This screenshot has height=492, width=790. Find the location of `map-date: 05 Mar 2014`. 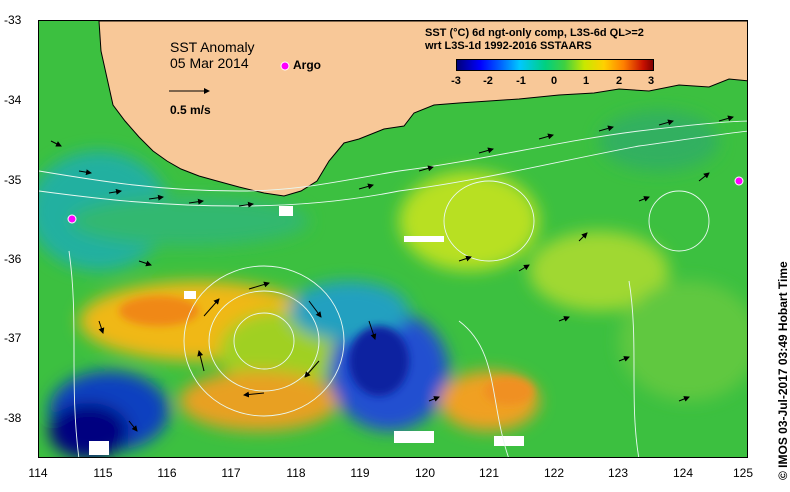

map-date: 05 Mar 2014 is located at coordinates (209, 63).